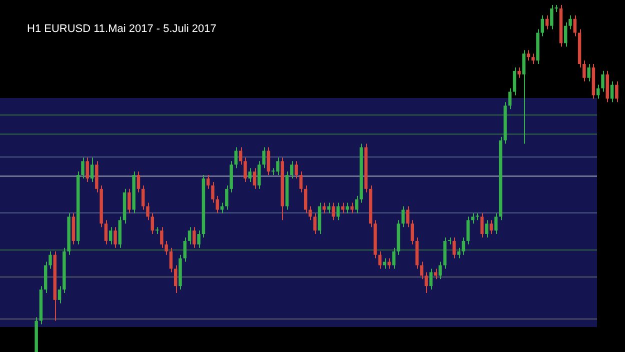 The width and height of the screenshot is (625, 352). Describe the element at coordinates (121, 29) in the screenshot. I see `text: H1 EURUSD 11.Mai 2017 - 5.Juli 2017` at that location.